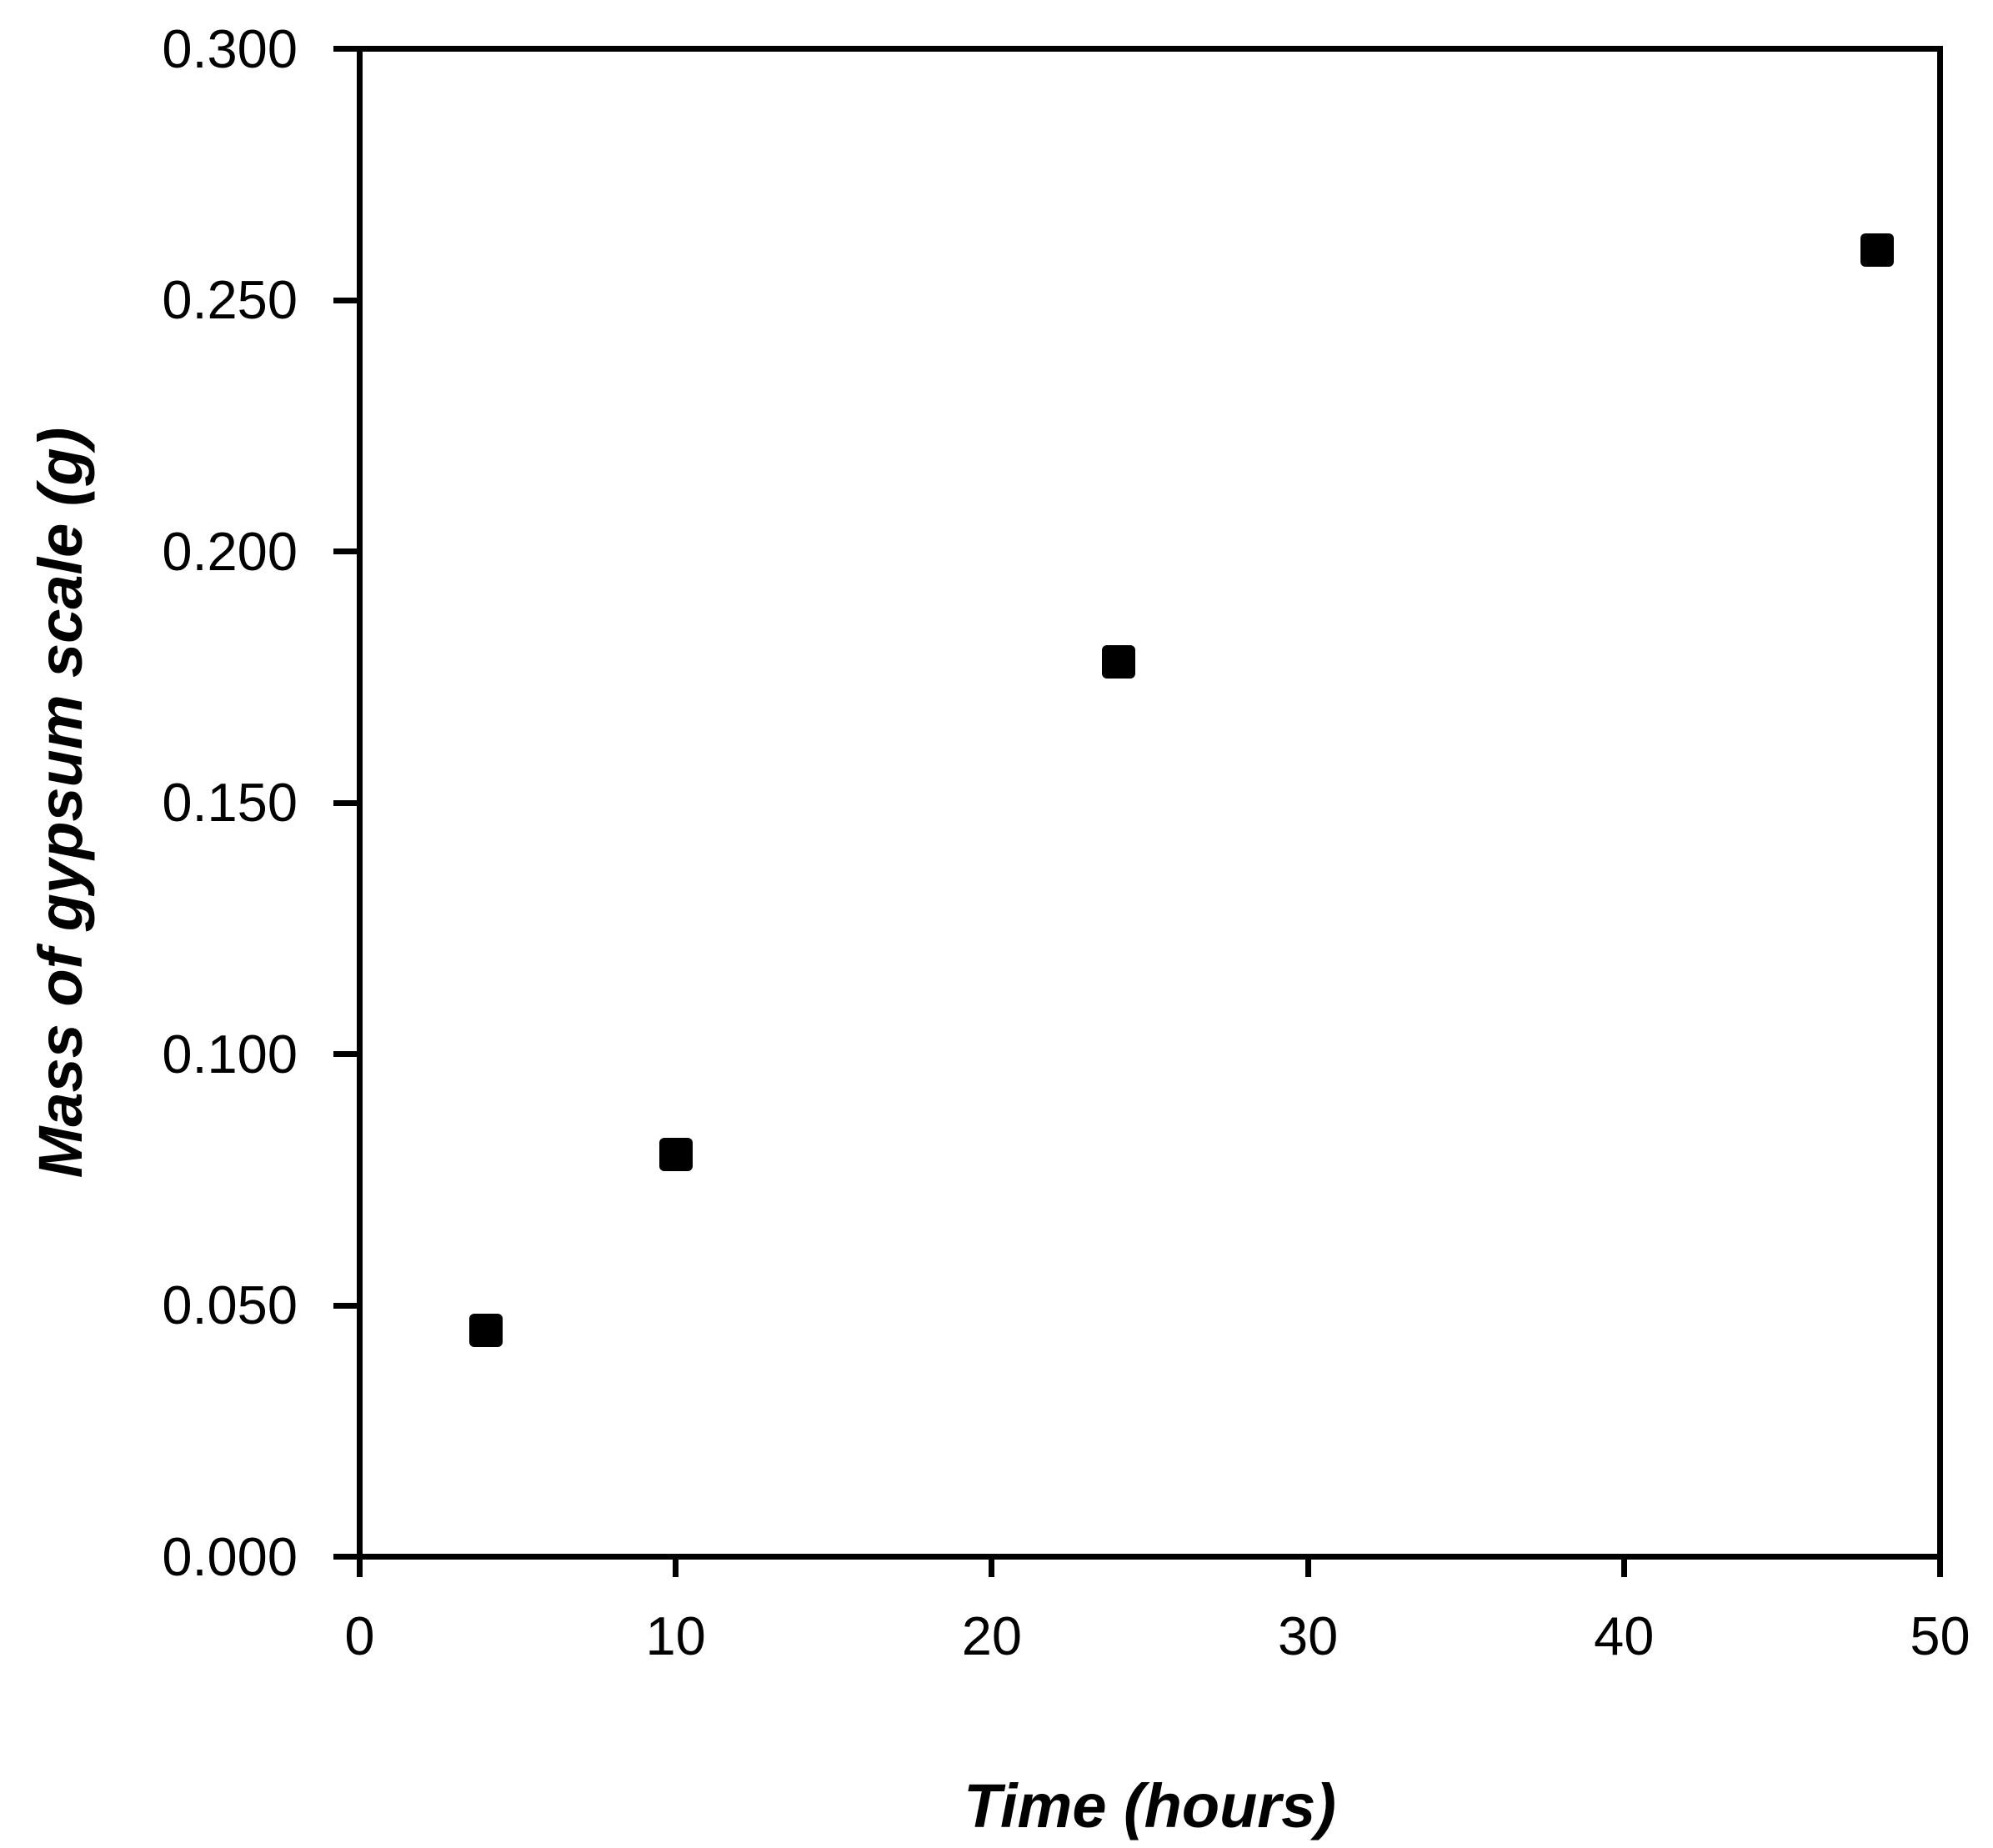  What do you see at coordinates (230, 1556) in the screenshot?
I see `y-tick-label: 0.000` at bounding box center [230, 1556].